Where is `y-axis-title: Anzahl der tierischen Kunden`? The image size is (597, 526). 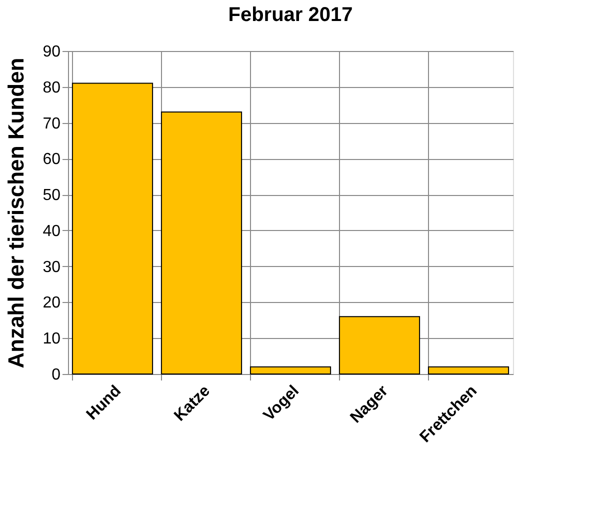 y-axis-title: Anzahl der tierischen Kunden is located at coordinates (16, 213).